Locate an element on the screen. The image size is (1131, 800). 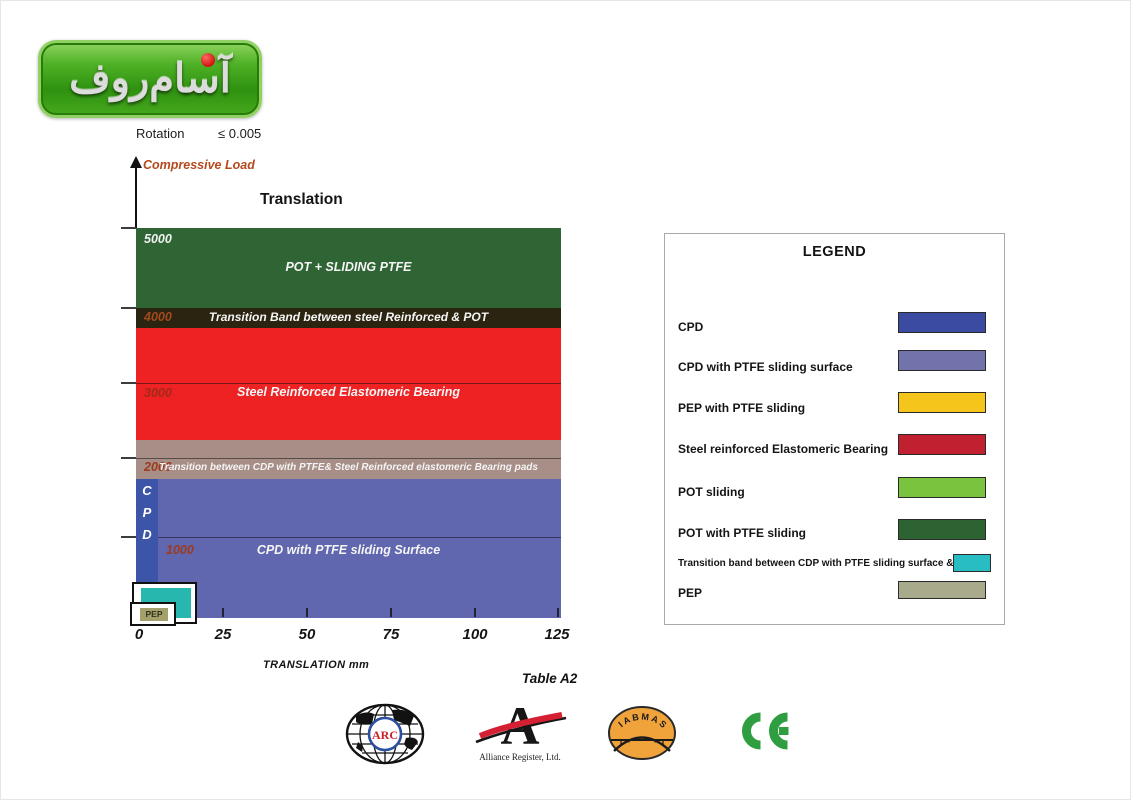
legend-item-label: PEP with PTFE sliding is located at coordinates (742, 408).